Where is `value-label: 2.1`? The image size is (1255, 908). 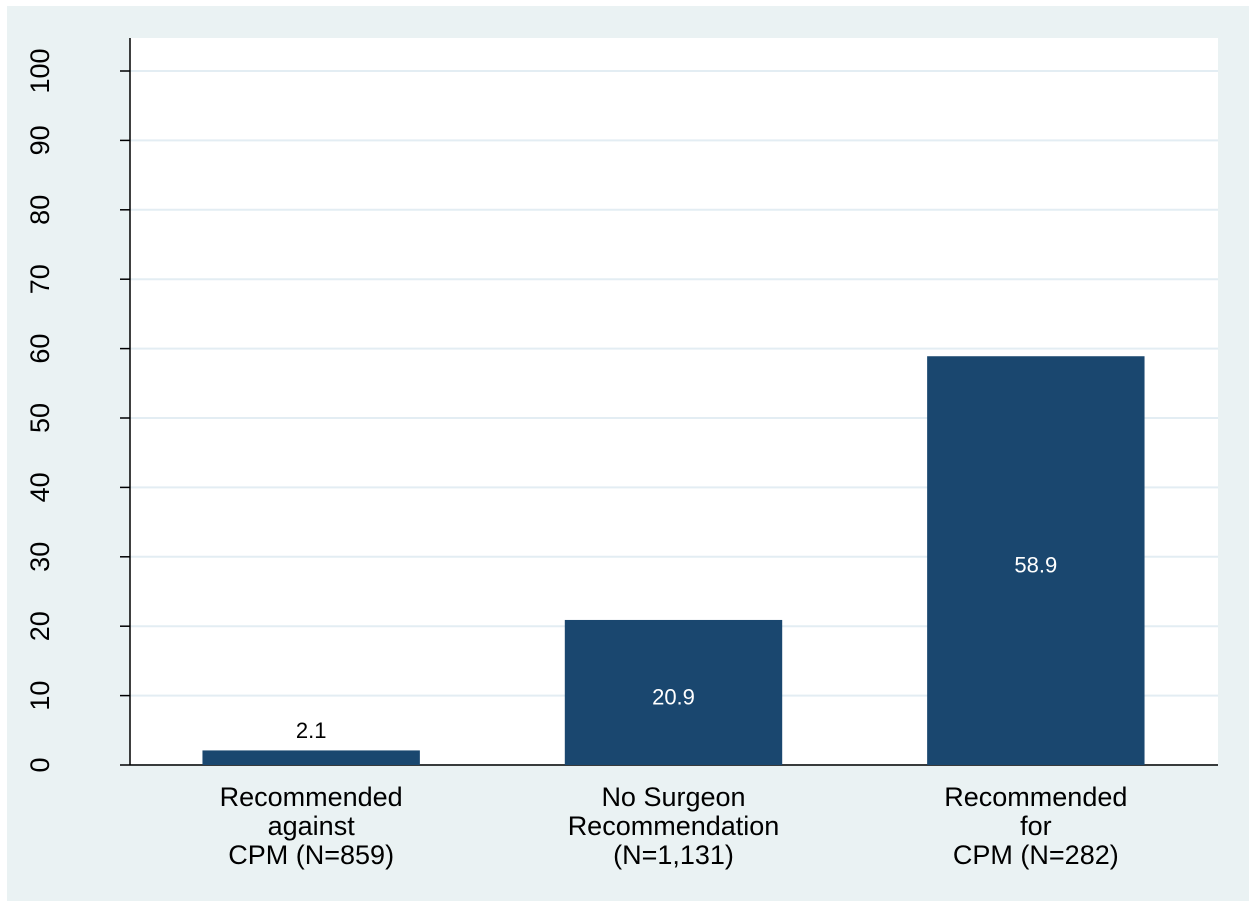 value-label: 2.1 is located at coordinates (311, 730).